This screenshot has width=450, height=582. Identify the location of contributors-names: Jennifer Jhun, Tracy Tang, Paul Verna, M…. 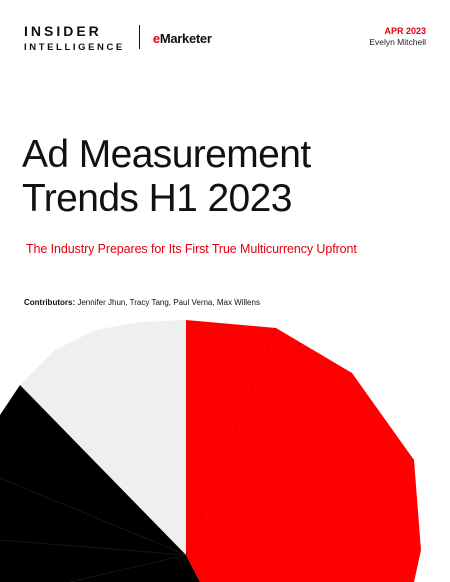
(167, 302).